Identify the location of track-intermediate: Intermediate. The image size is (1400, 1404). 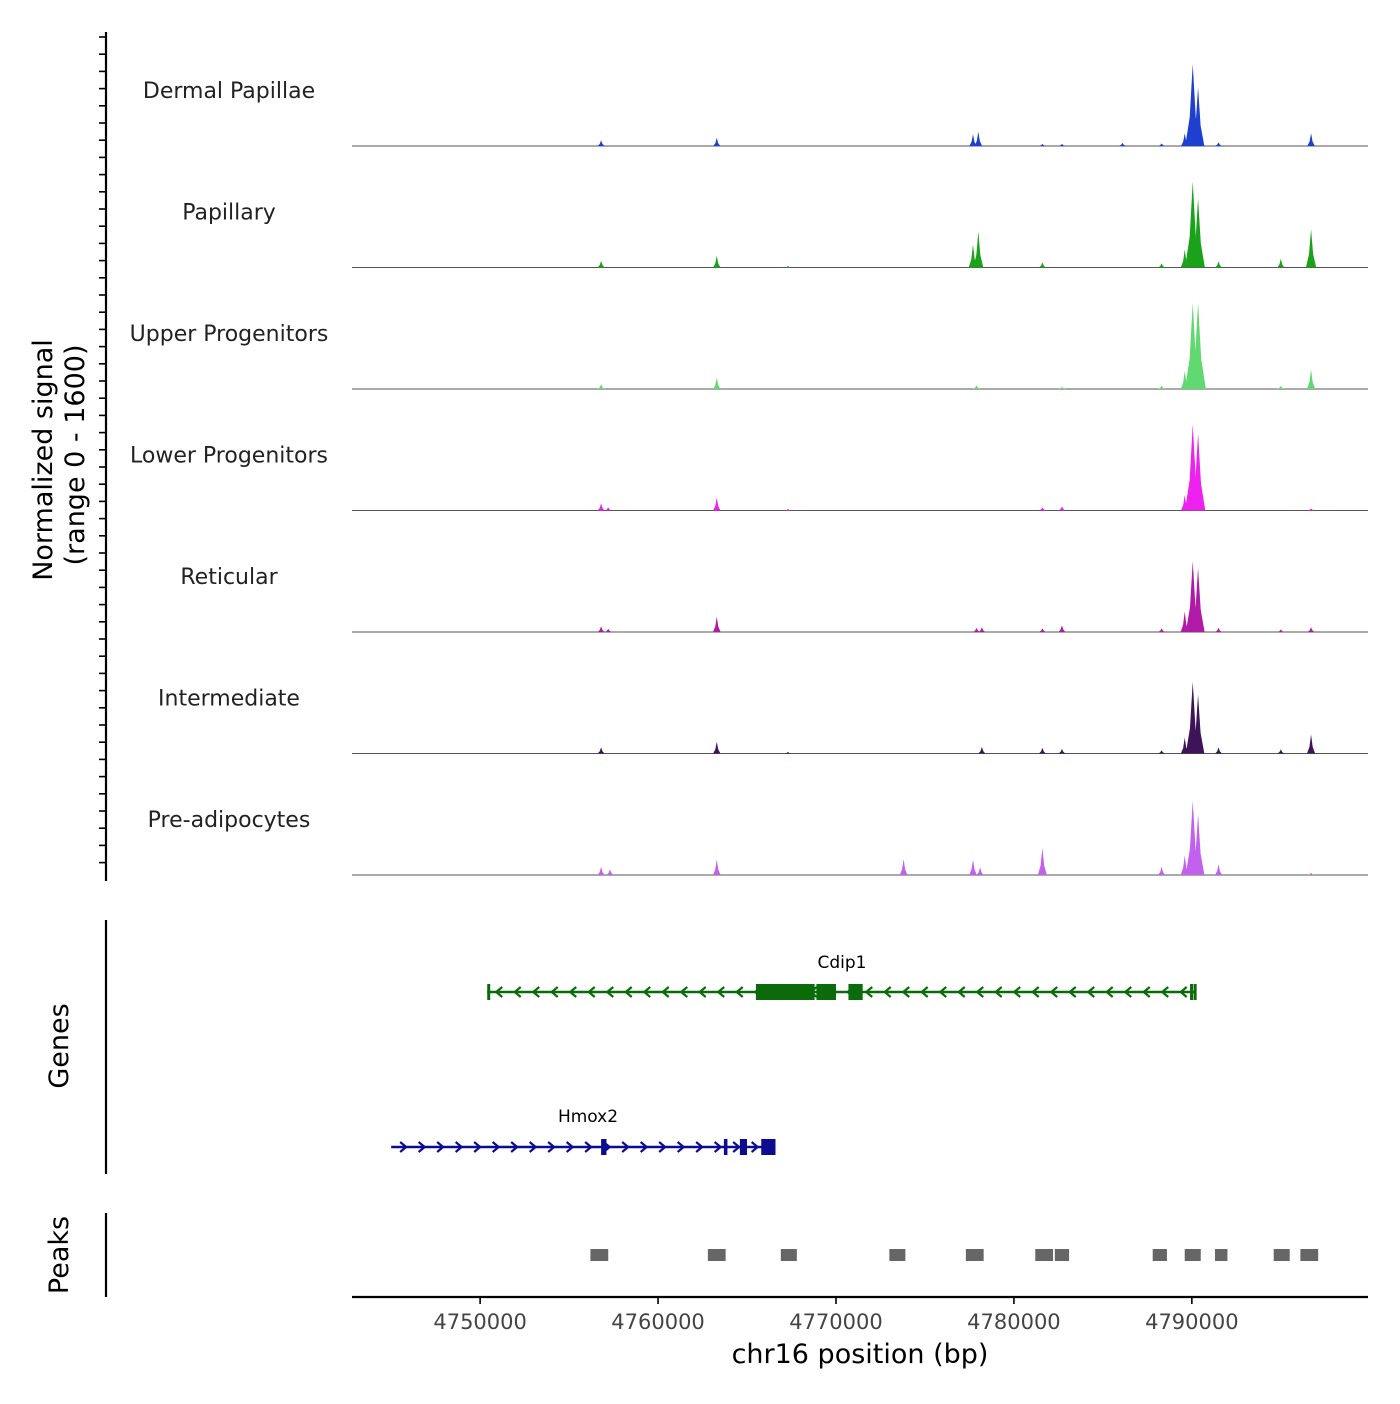
(763, 717).